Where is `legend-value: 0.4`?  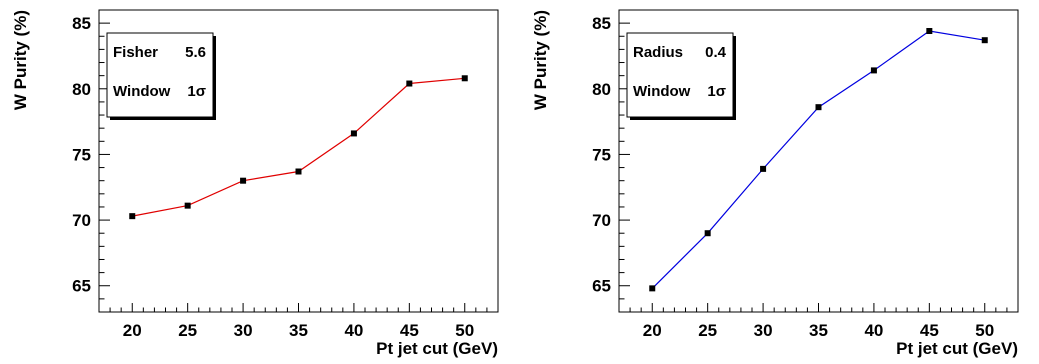
legend-value: 0.4 is located at coordinates (716, 52).